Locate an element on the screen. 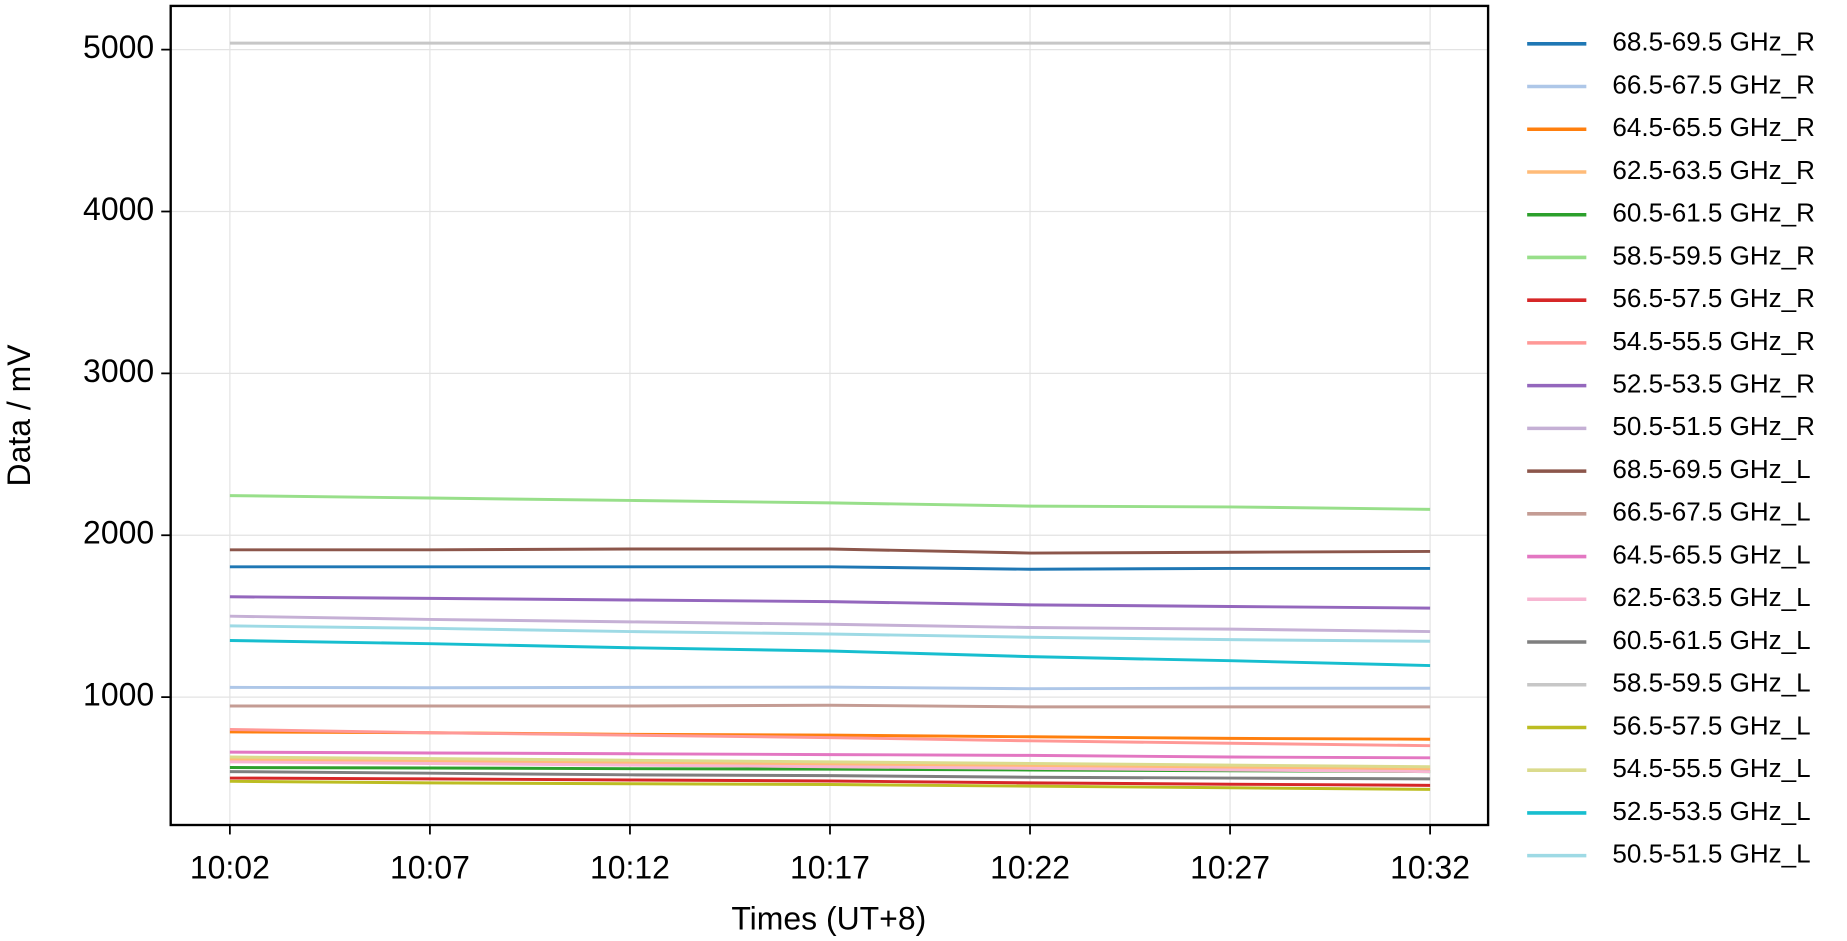  y-tick-label: 4000 is located at coordinates (118, 209).